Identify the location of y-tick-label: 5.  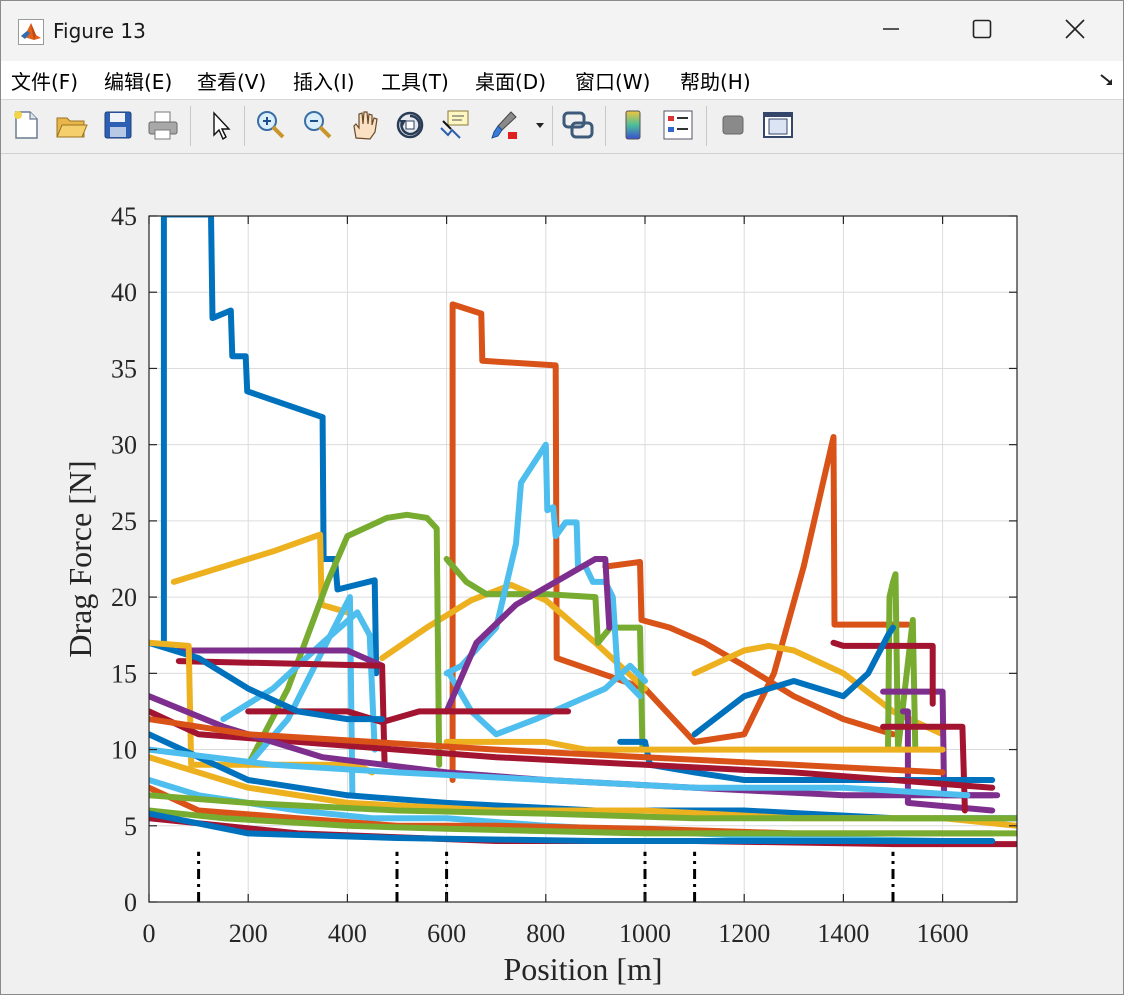
(130, 826).